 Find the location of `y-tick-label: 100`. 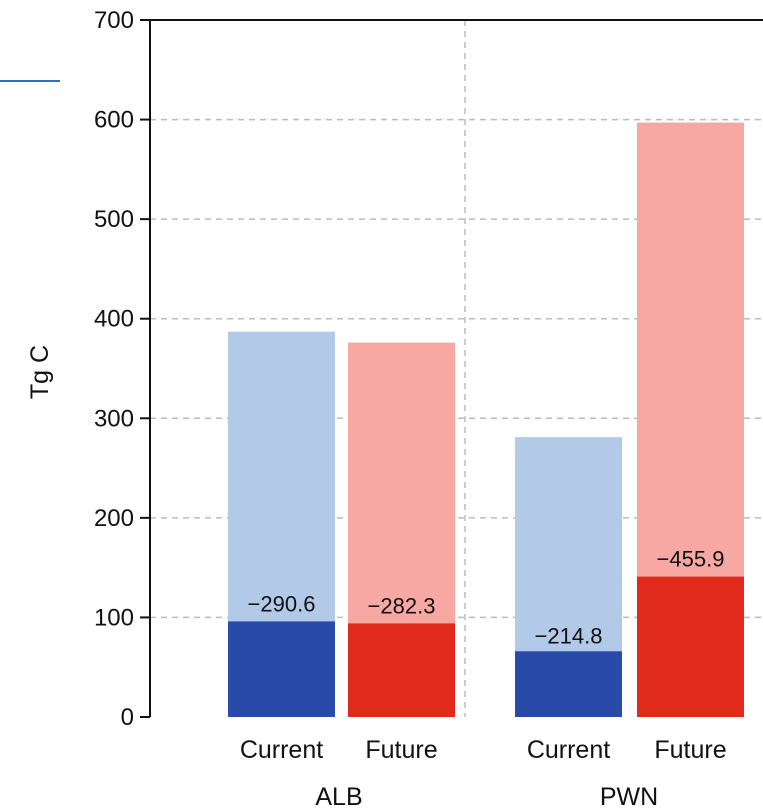

y-tick-label: 100 is located at coordinates (114, 617).